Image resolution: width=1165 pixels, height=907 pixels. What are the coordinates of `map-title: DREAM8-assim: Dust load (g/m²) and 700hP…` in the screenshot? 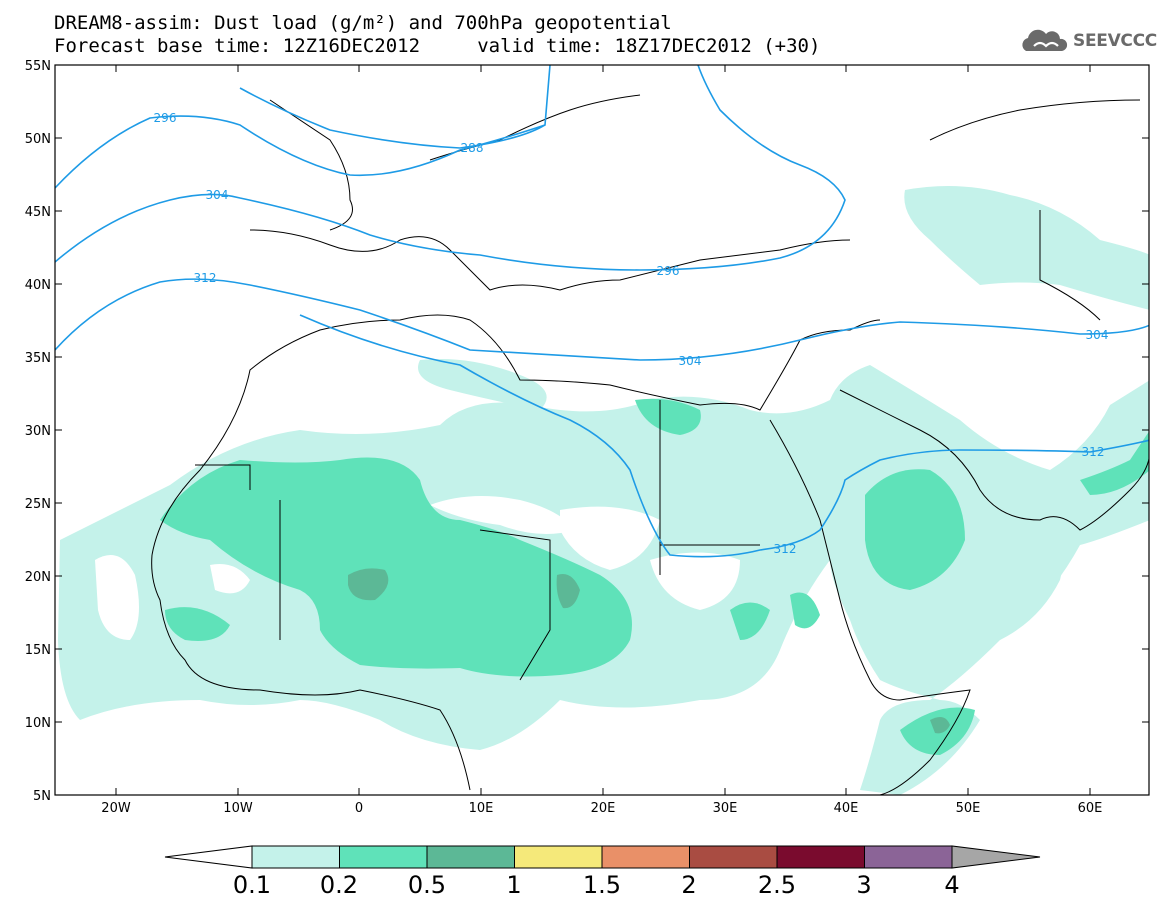 It's located at (363, 23).